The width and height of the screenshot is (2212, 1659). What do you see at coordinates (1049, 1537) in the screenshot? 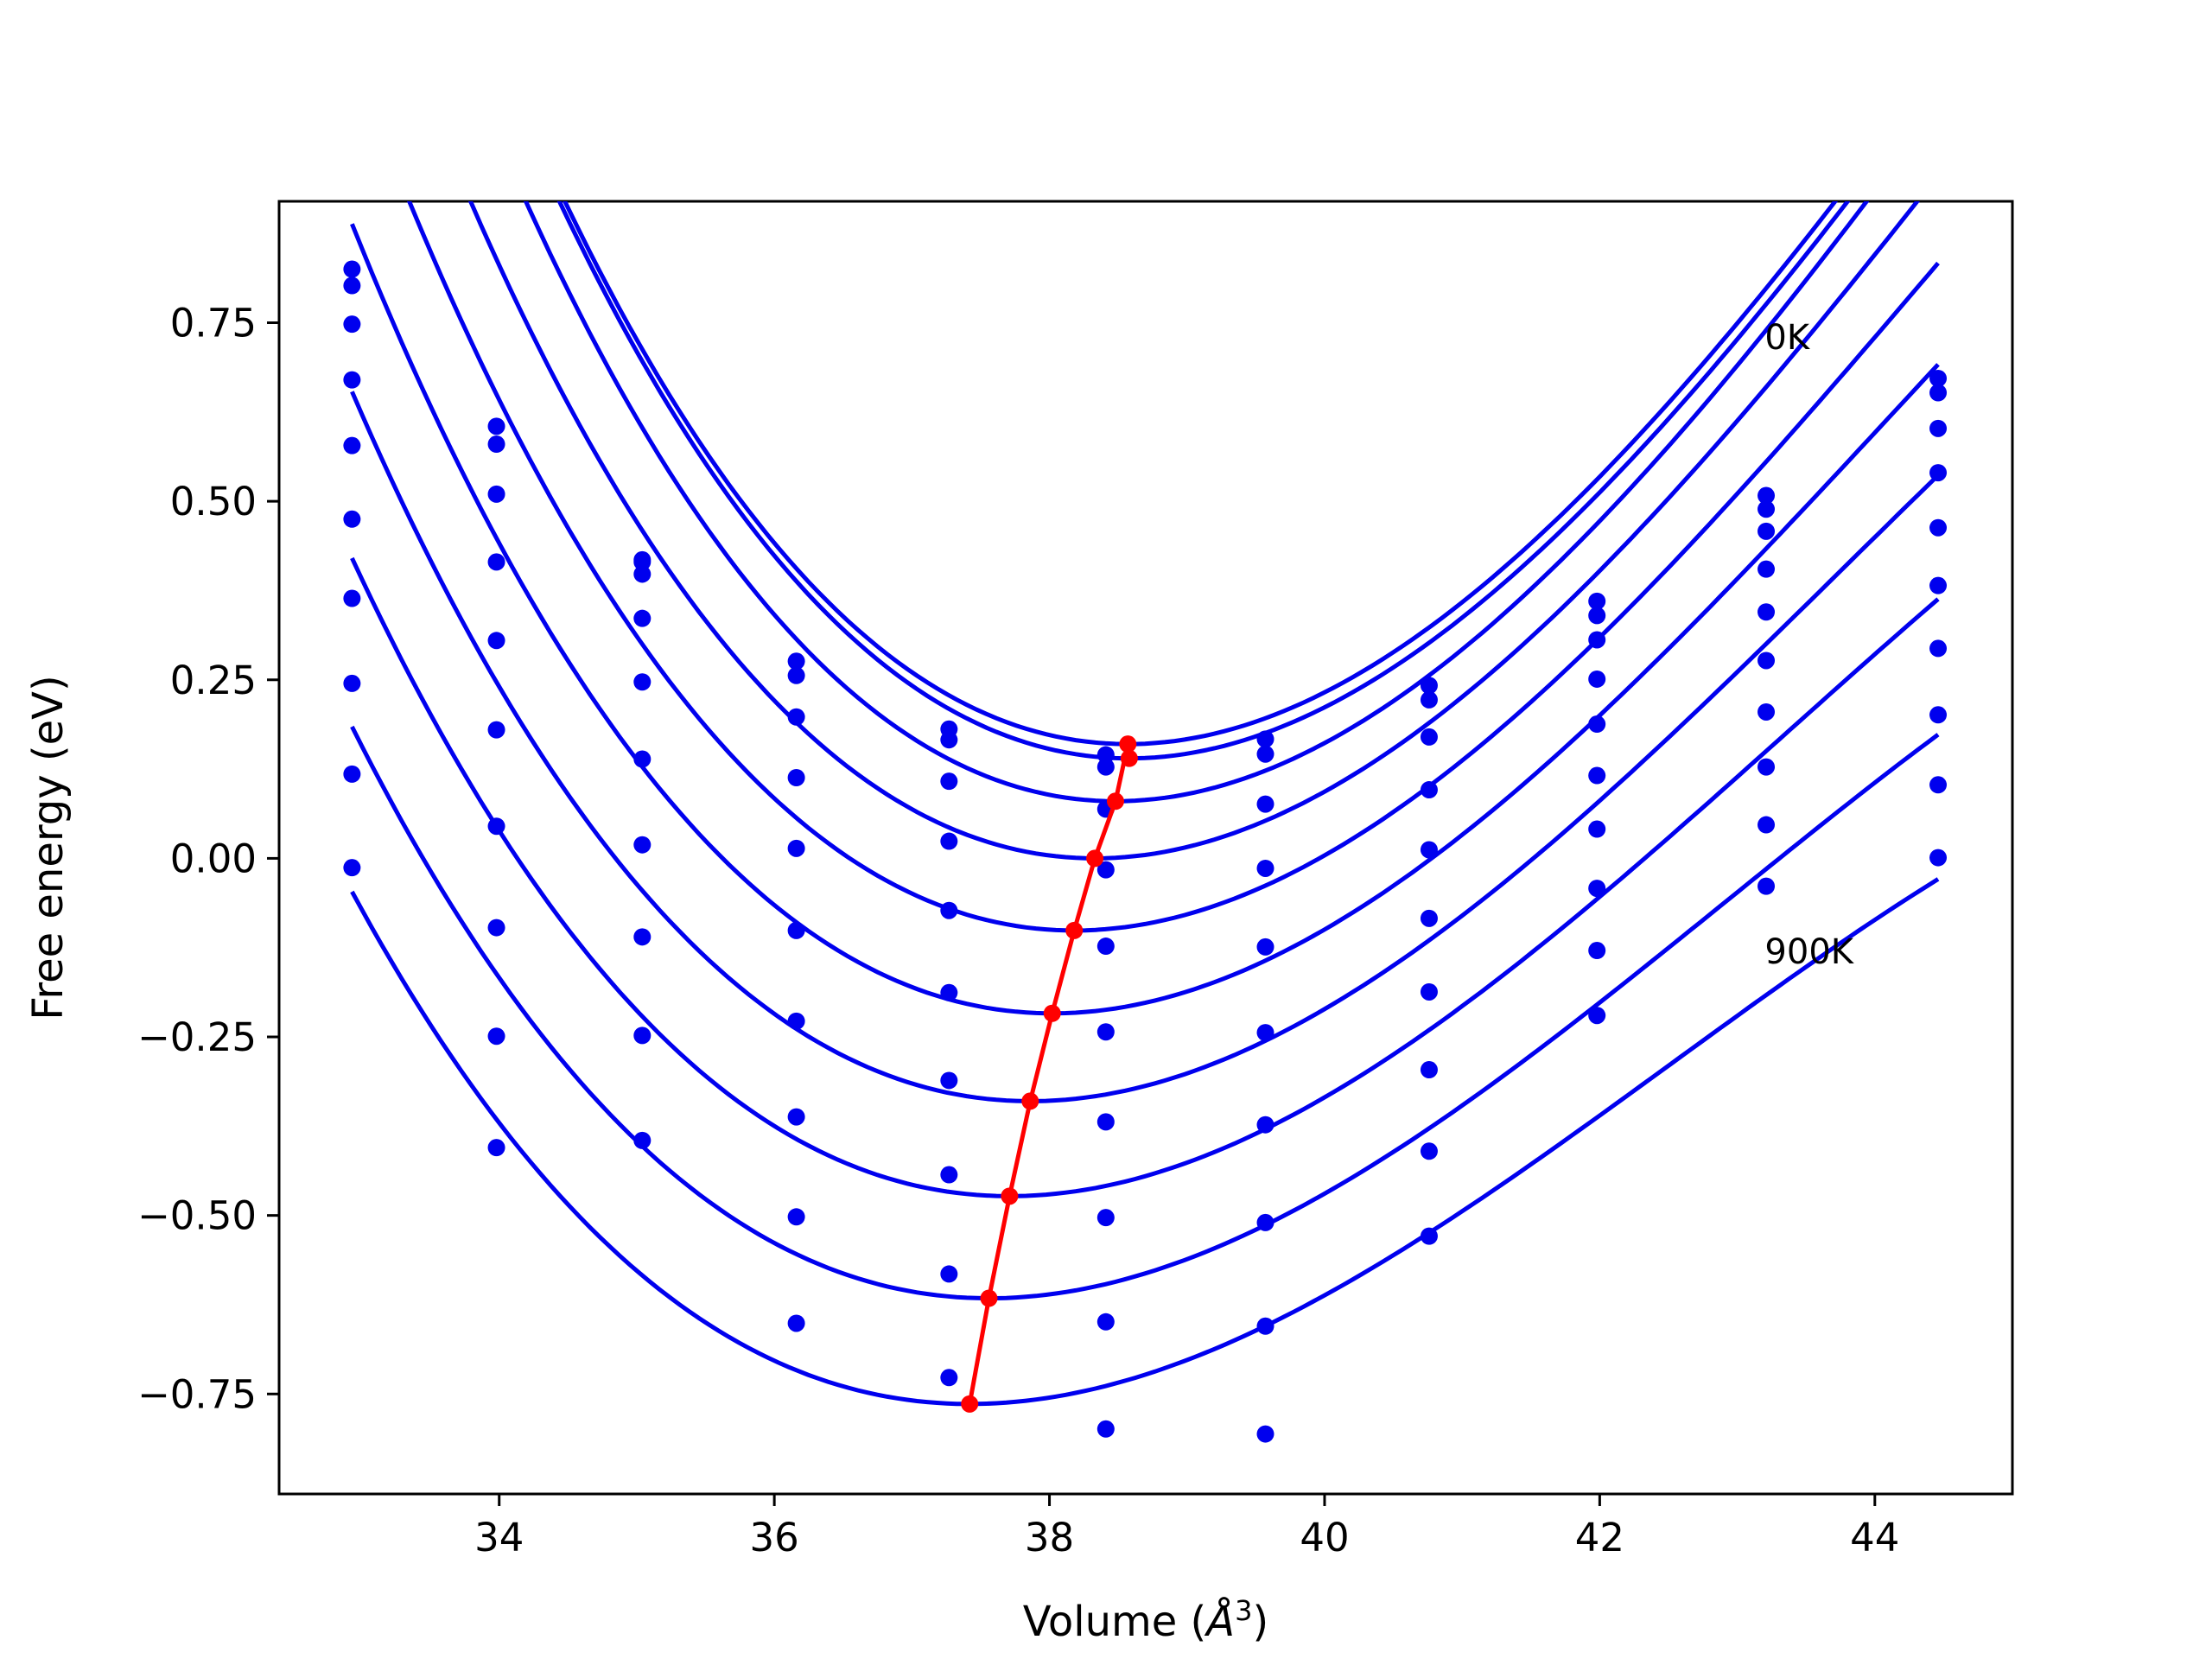
I see `x-tick-label: 38` at bounding box center [1049, 1537].